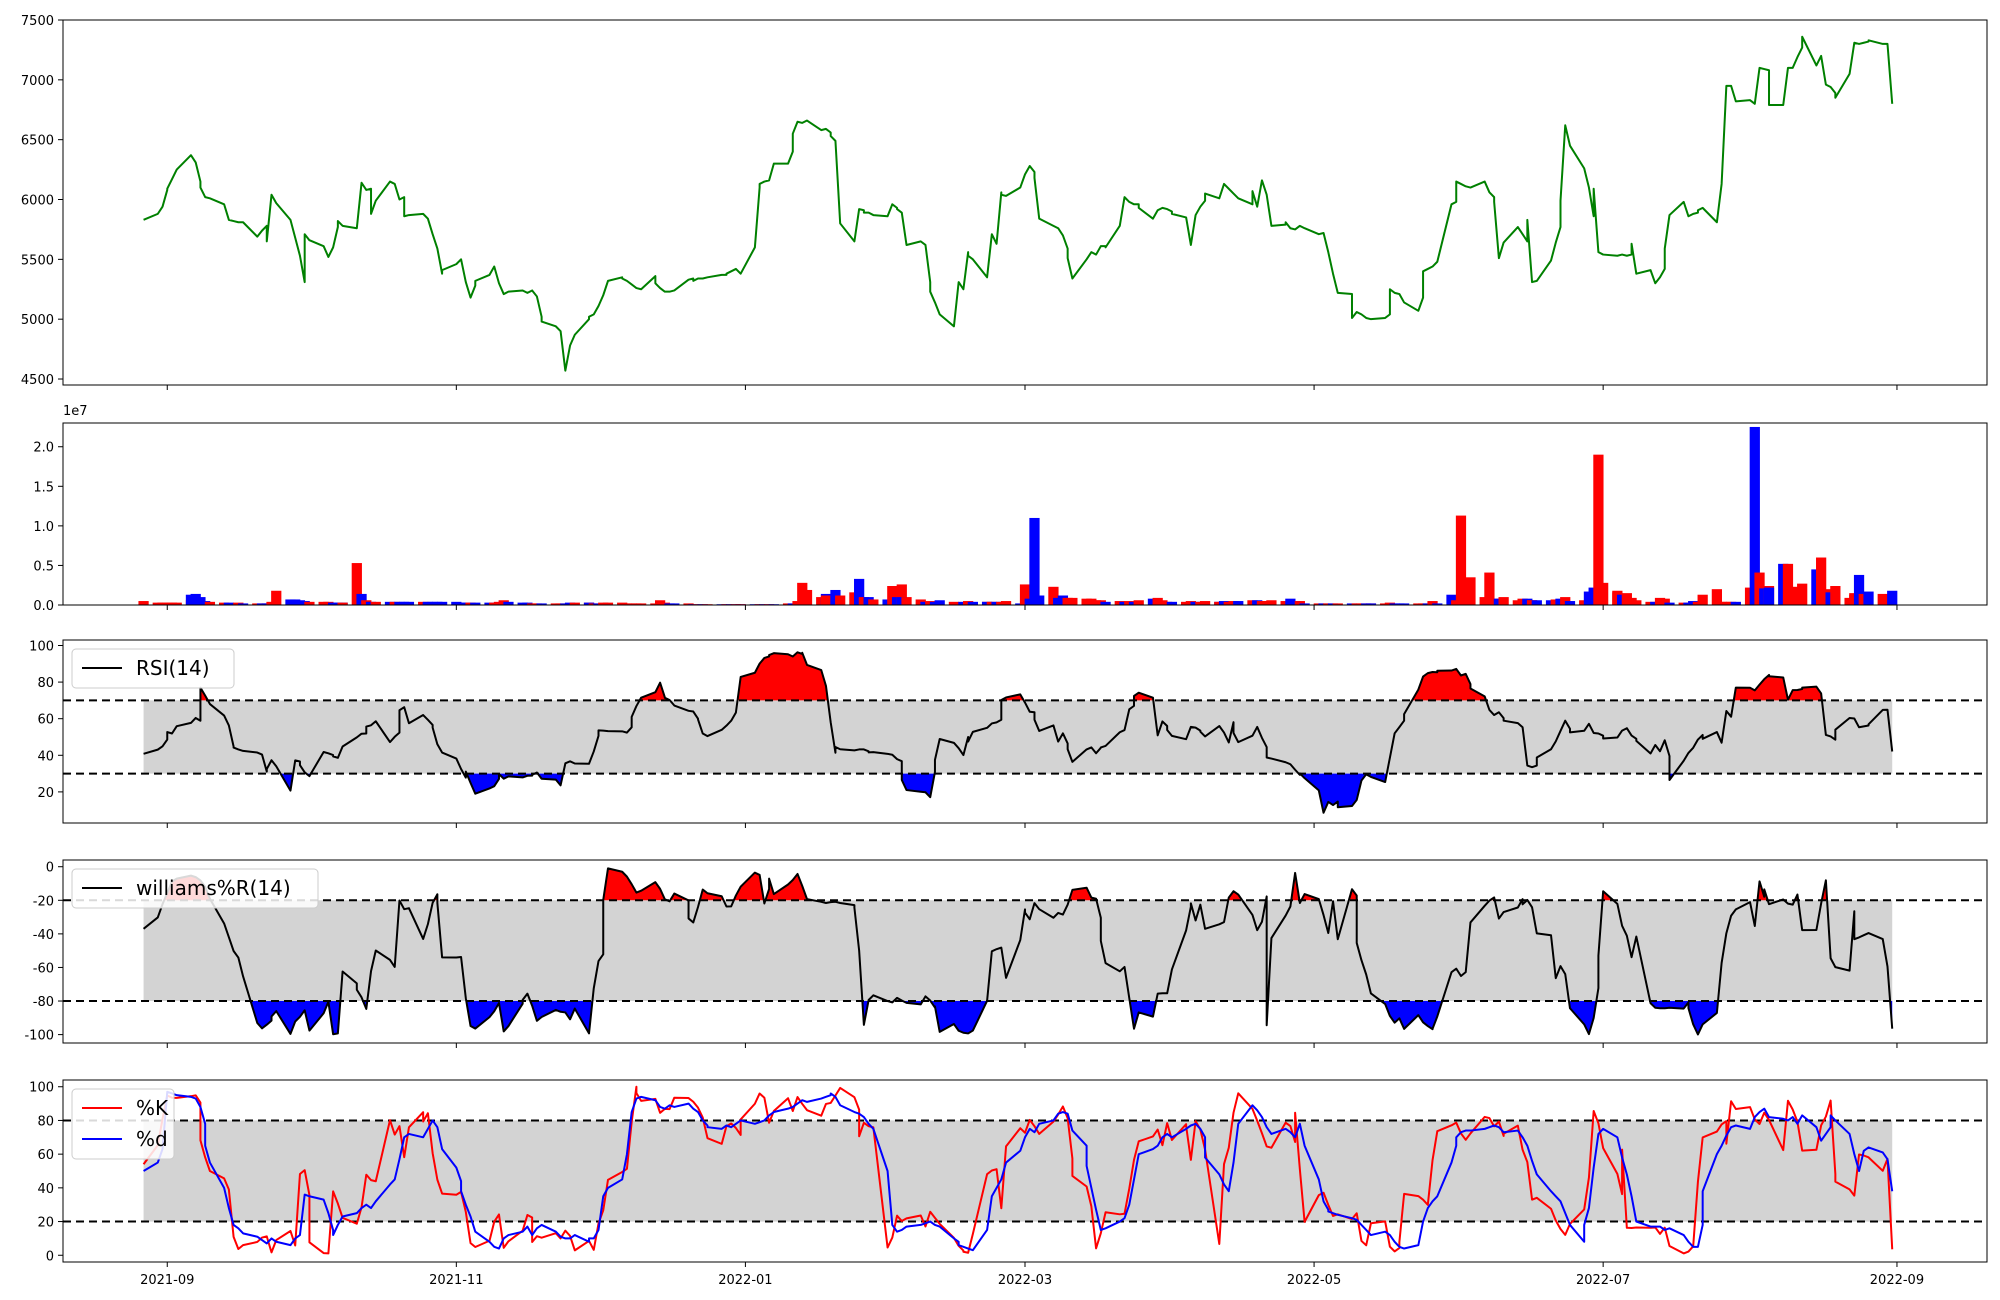 The height and width of the screenshot is (1300, 2000). I want to click on stochastic-panel: 0 20 40 60 80 100 %K %d, so click(1008, 1171).